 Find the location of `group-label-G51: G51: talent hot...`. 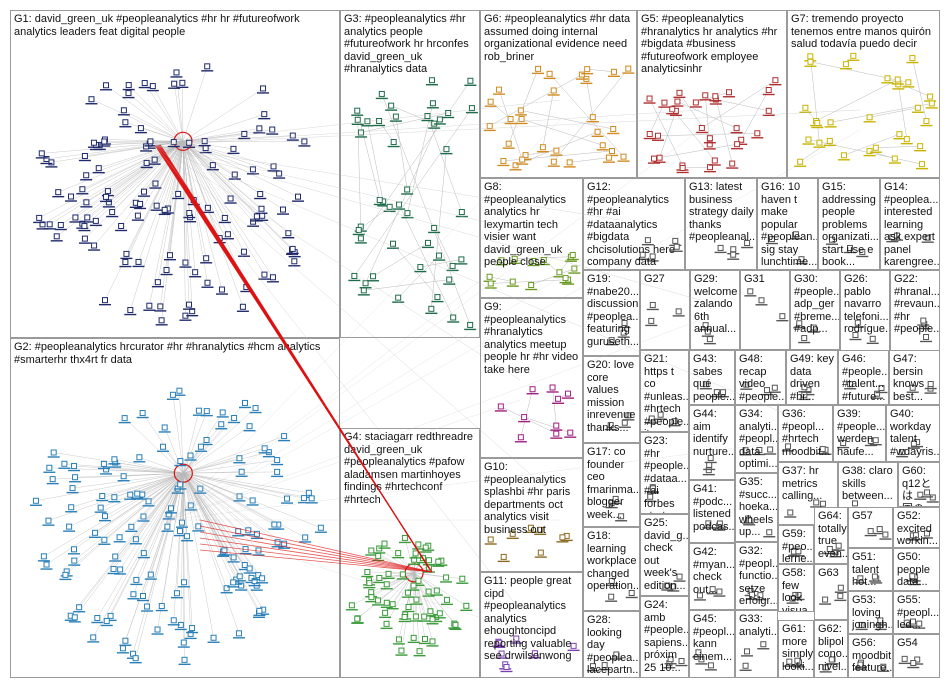

group-label-G51: G51: talent hot... is located at coordinates (865, 569).